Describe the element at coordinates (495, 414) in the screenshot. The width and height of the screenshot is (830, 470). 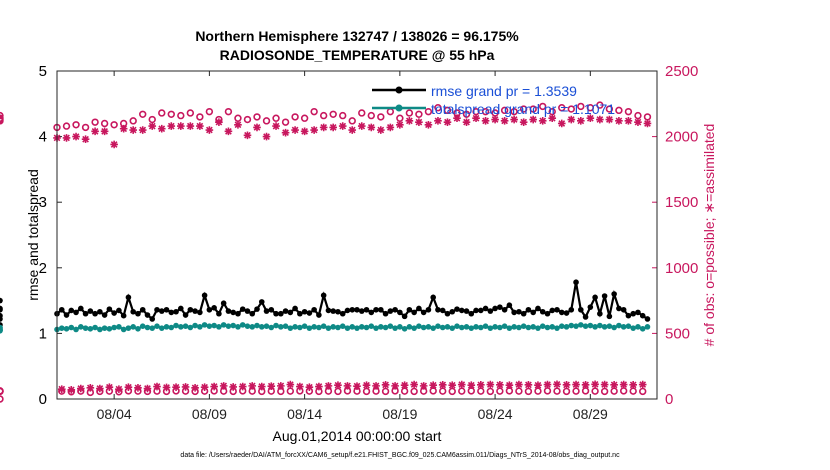
I see `x-tick-label: 08/24` at that location.